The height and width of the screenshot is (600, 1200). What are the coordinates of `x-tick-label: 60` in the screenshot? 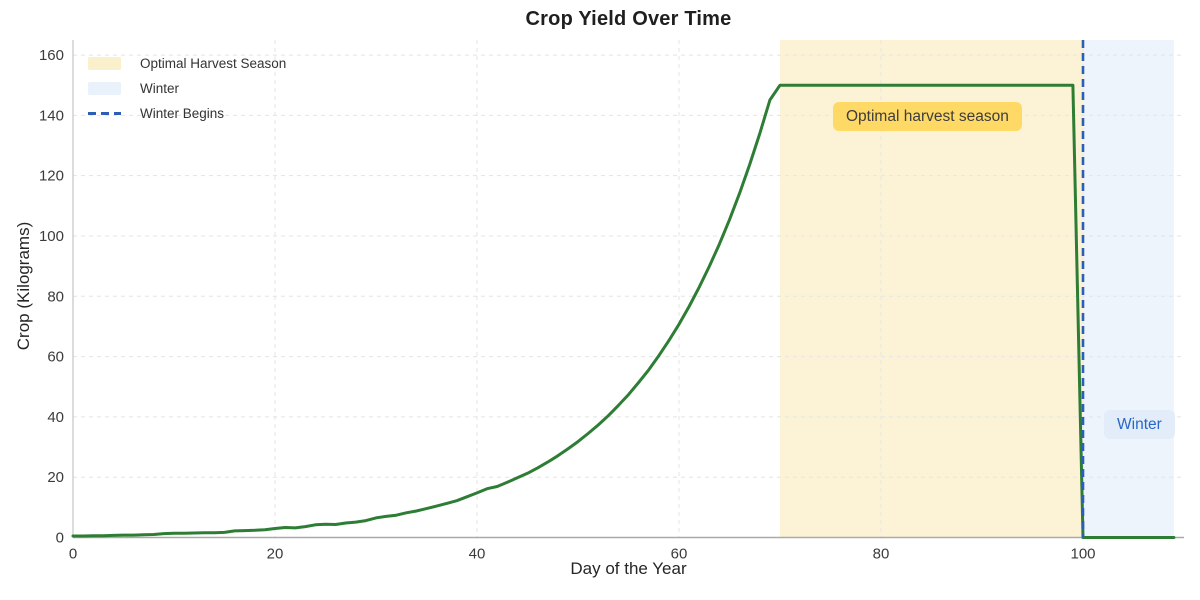 It's located at (679, 554).